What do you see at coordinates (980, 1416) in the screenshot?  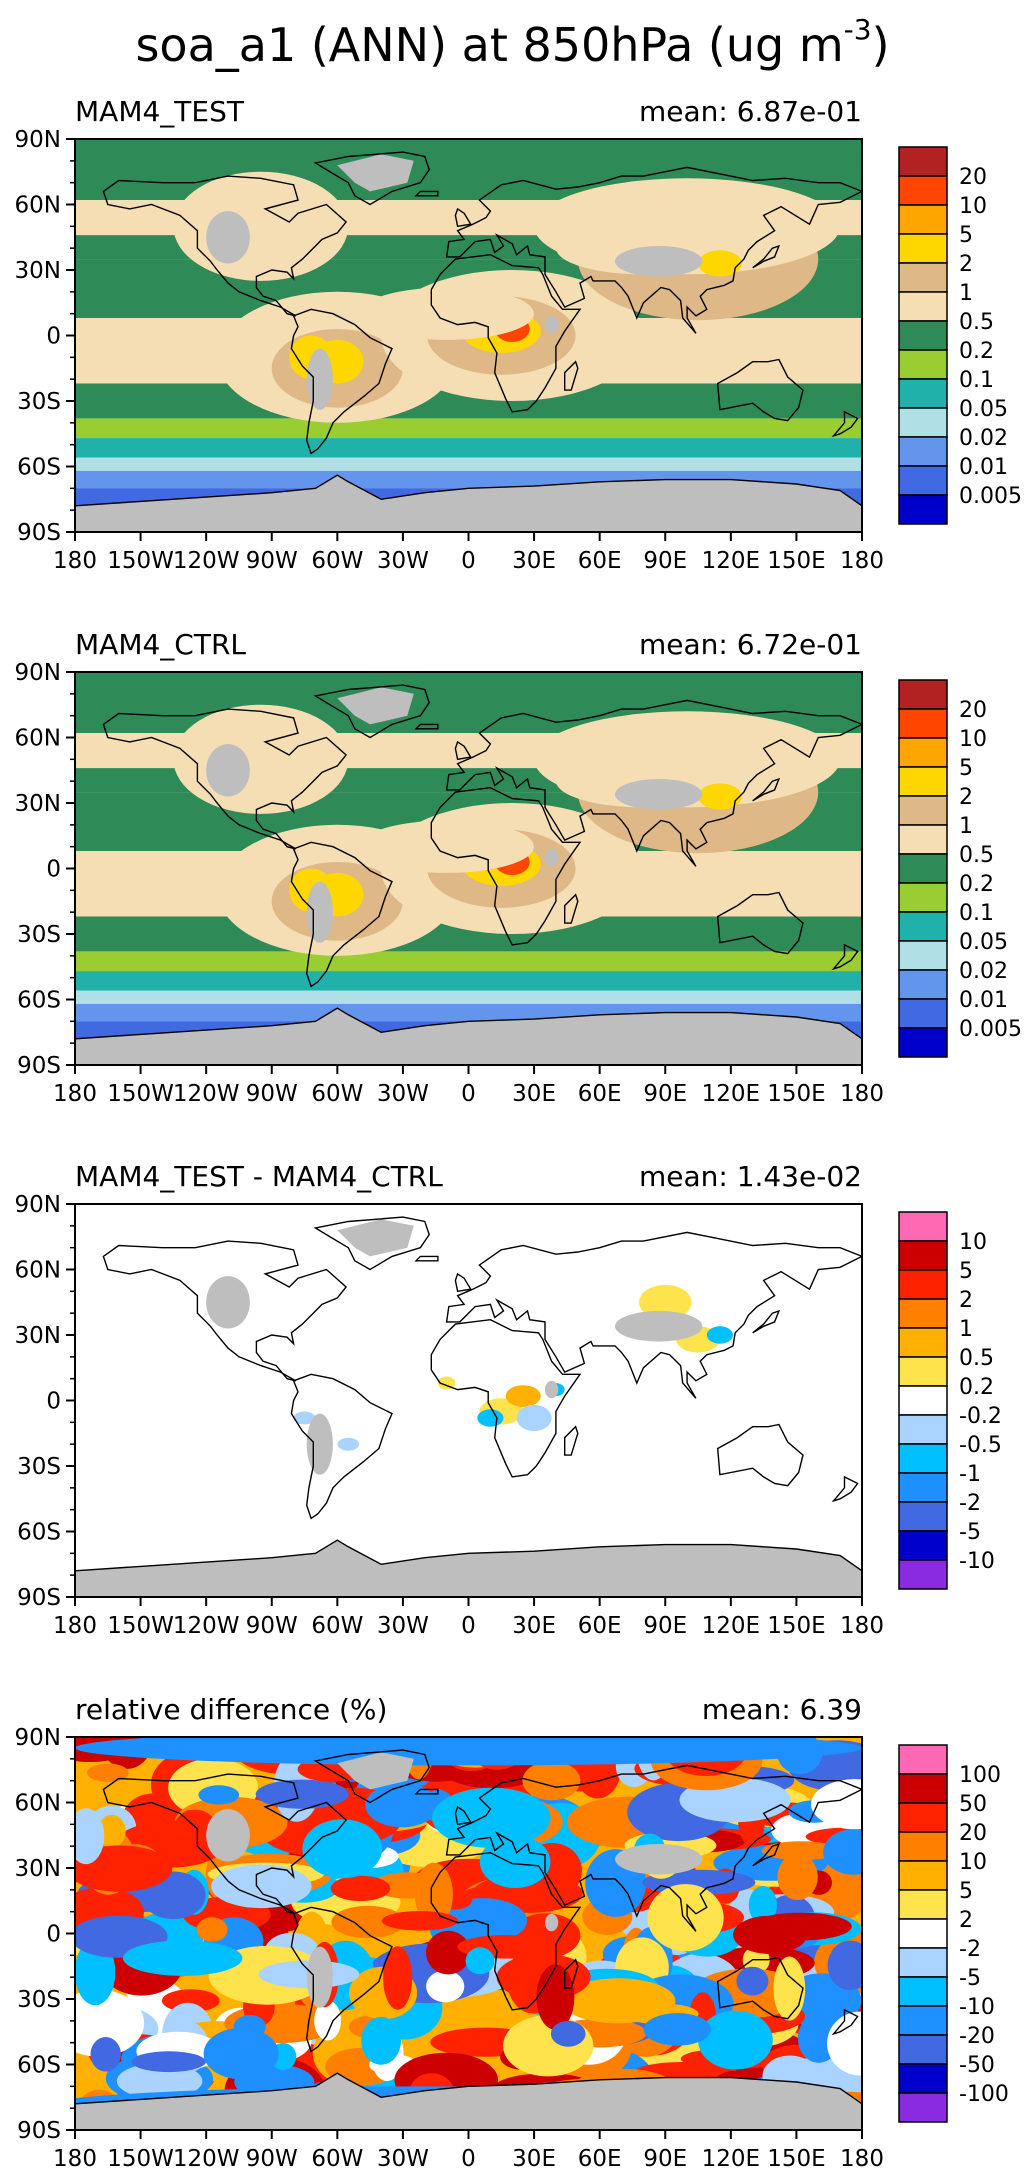 I see `colorbar-label: -0.2` at bounding box center [980, 1416].